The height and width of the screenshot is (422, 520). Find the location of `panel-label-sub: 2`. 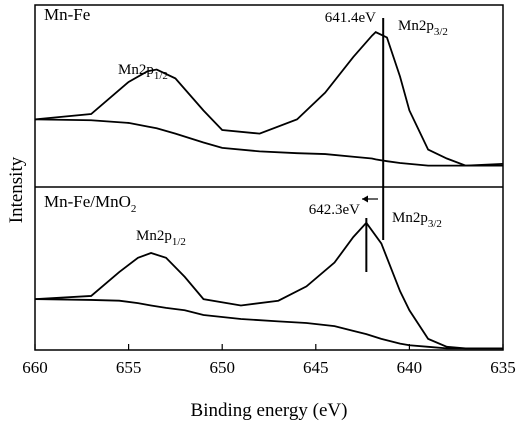

panel-label-sub: 2 is located at coordinates (134, 209).